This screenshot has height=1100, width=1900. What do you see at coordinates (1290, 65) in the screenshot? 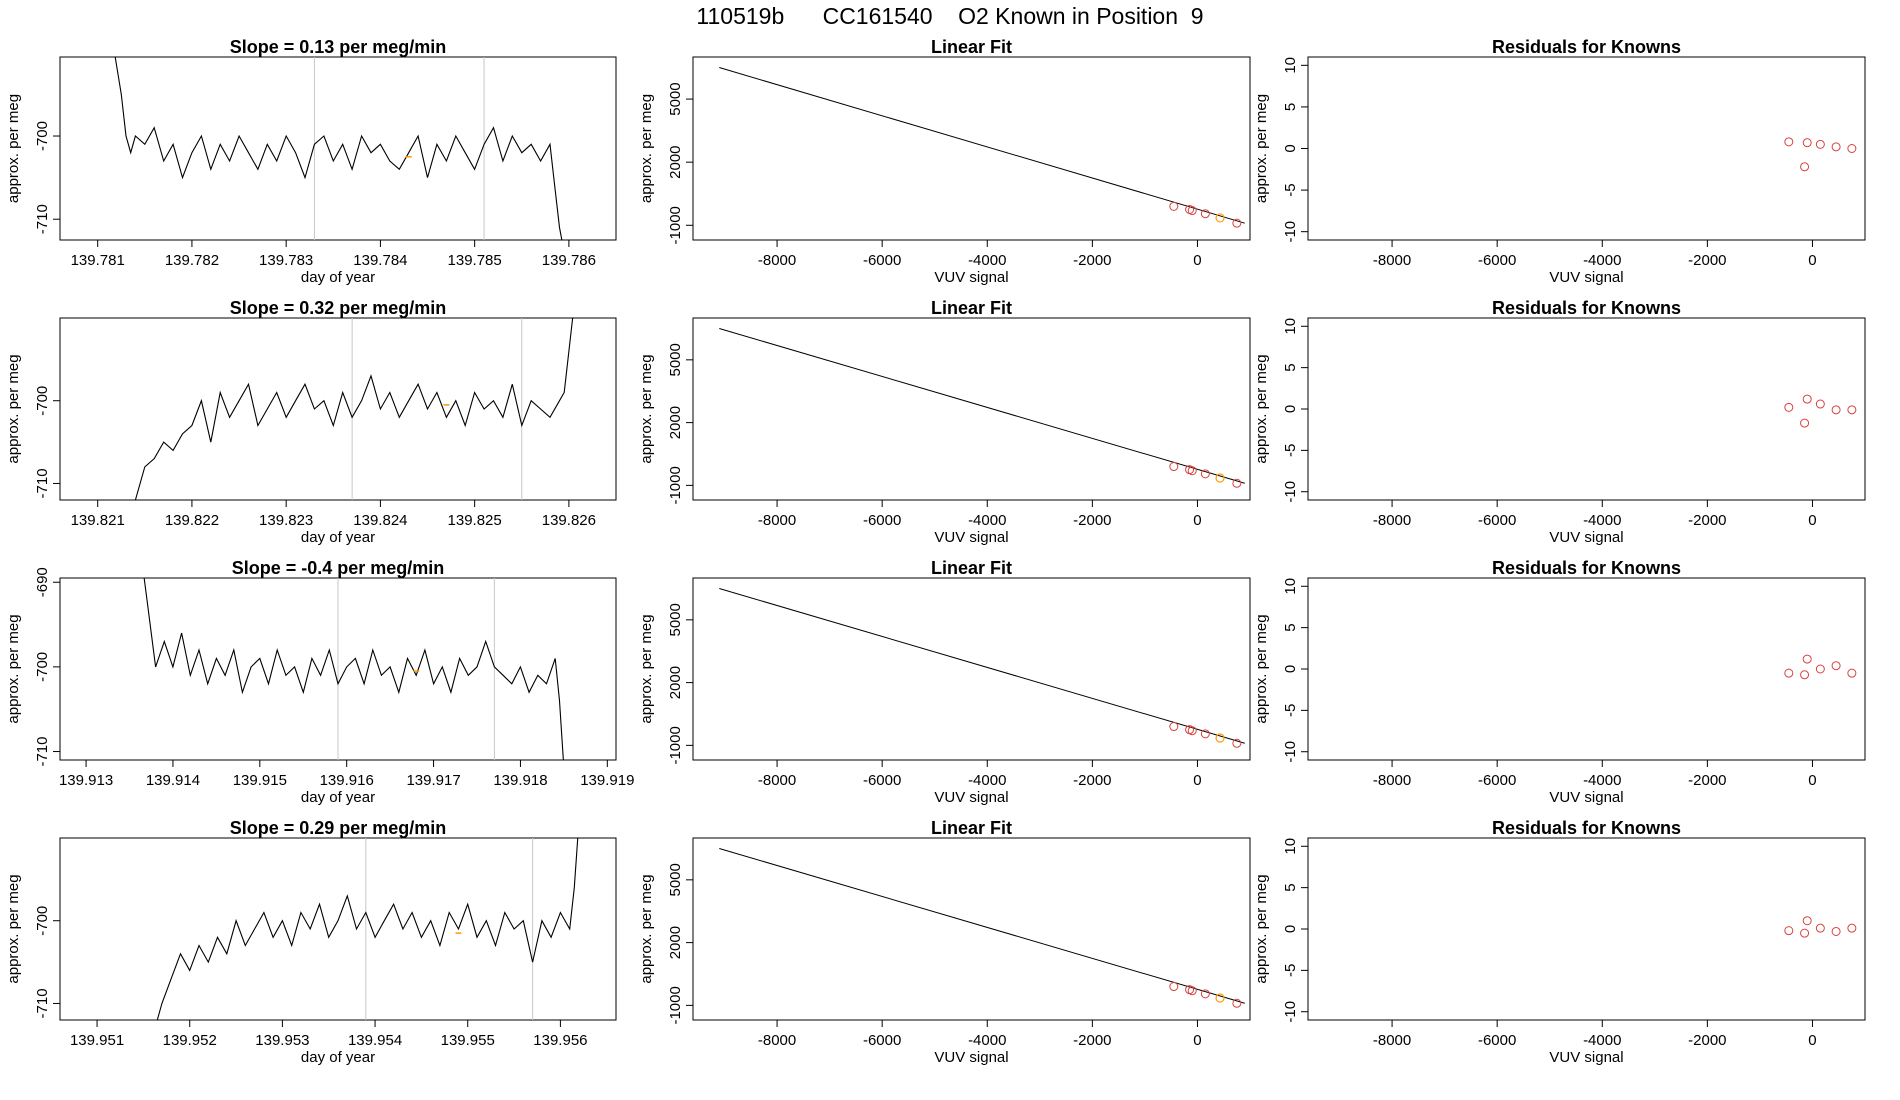
I see `y-tick-label: 10` at bounding box center [1290, 65].